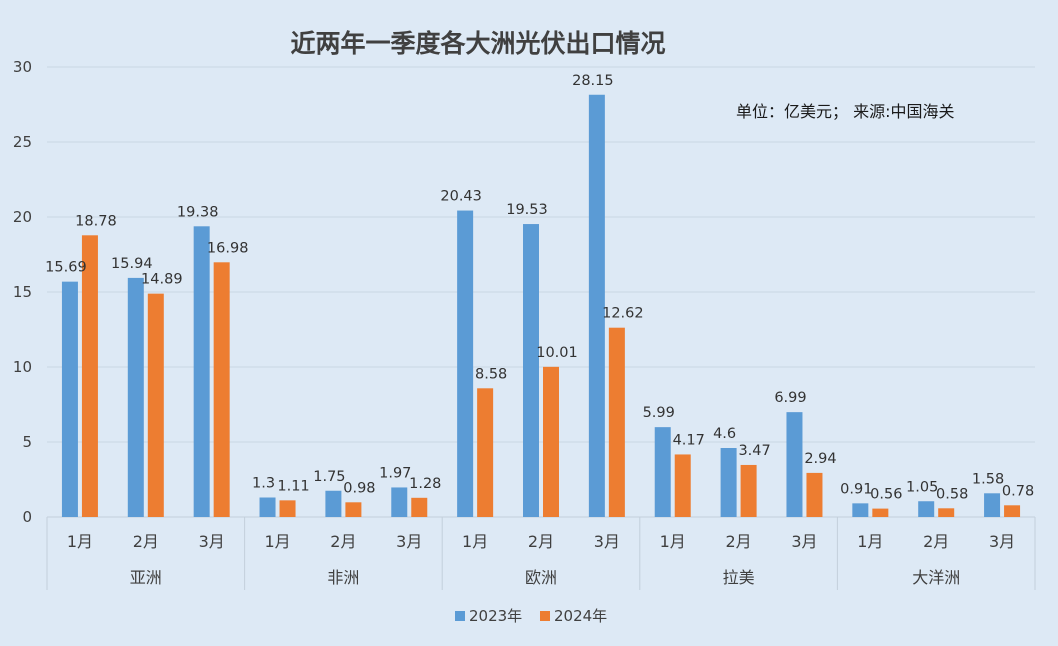 The width and height of the screenshot is (1058, 646). Describe the element at coordinates (988, 479) in the screenshot. I see `data-label: 1.58` at that location.